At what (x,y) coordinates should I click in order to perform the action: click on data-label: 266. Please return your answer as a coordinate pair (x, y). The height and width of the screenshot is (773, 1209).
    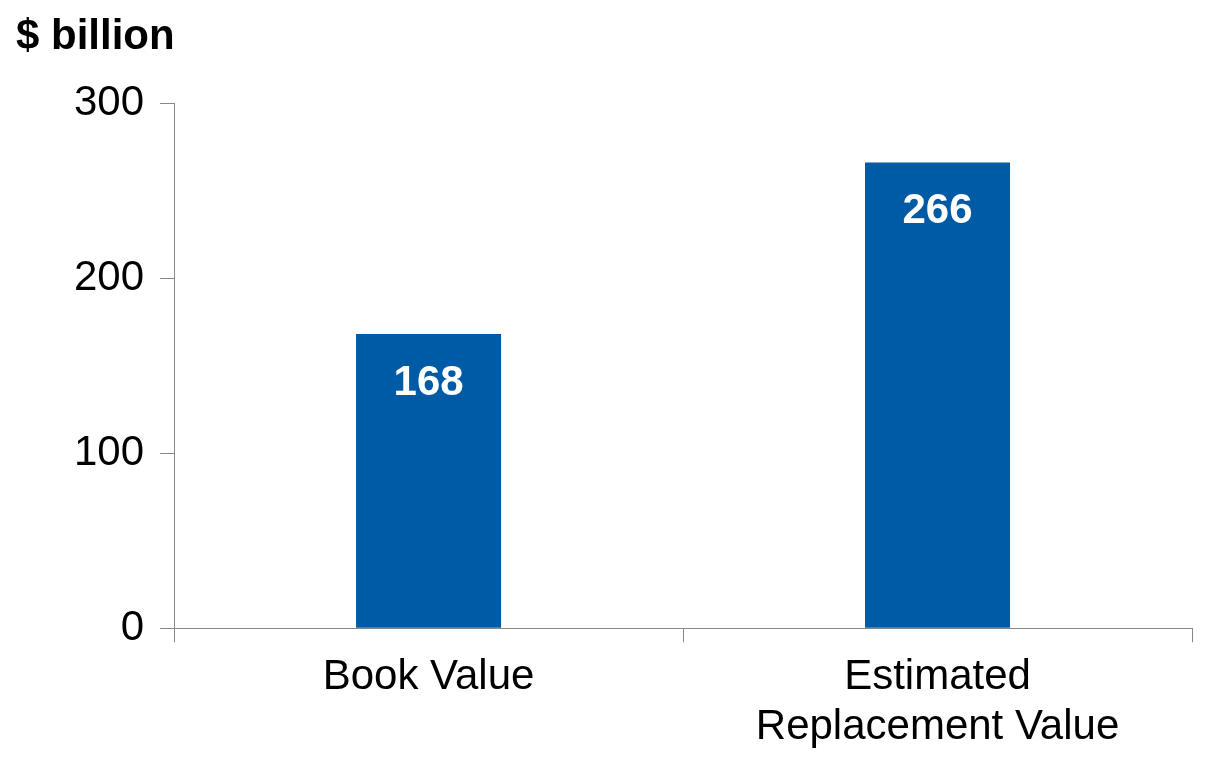
    Looking at the image, I should click on (937, 209).